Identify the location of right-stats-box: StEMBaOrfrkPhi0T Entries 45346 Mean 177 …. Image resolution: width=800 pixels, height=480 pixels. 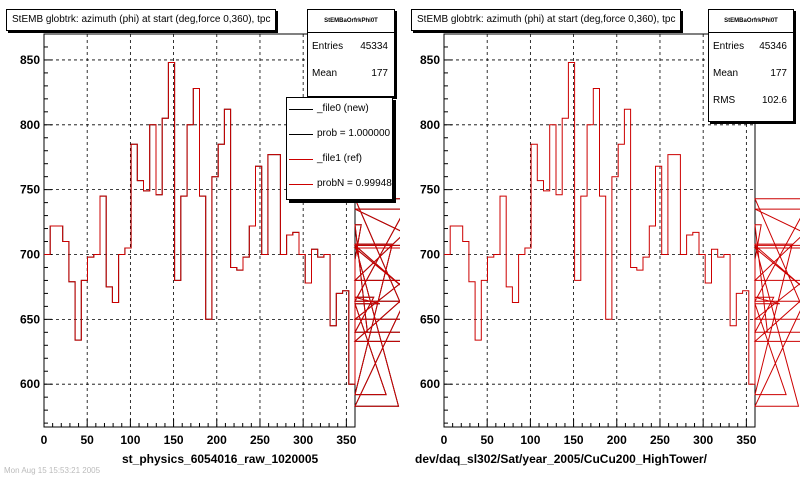
(751, 65).